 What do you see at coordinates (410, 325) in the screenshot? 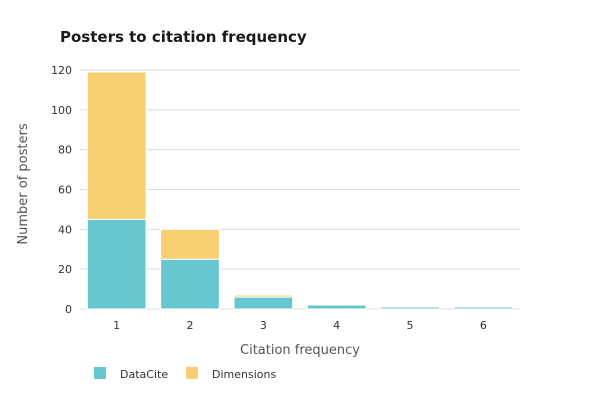
I see `x-tick-label: 5` at bounding box center [410, 325].